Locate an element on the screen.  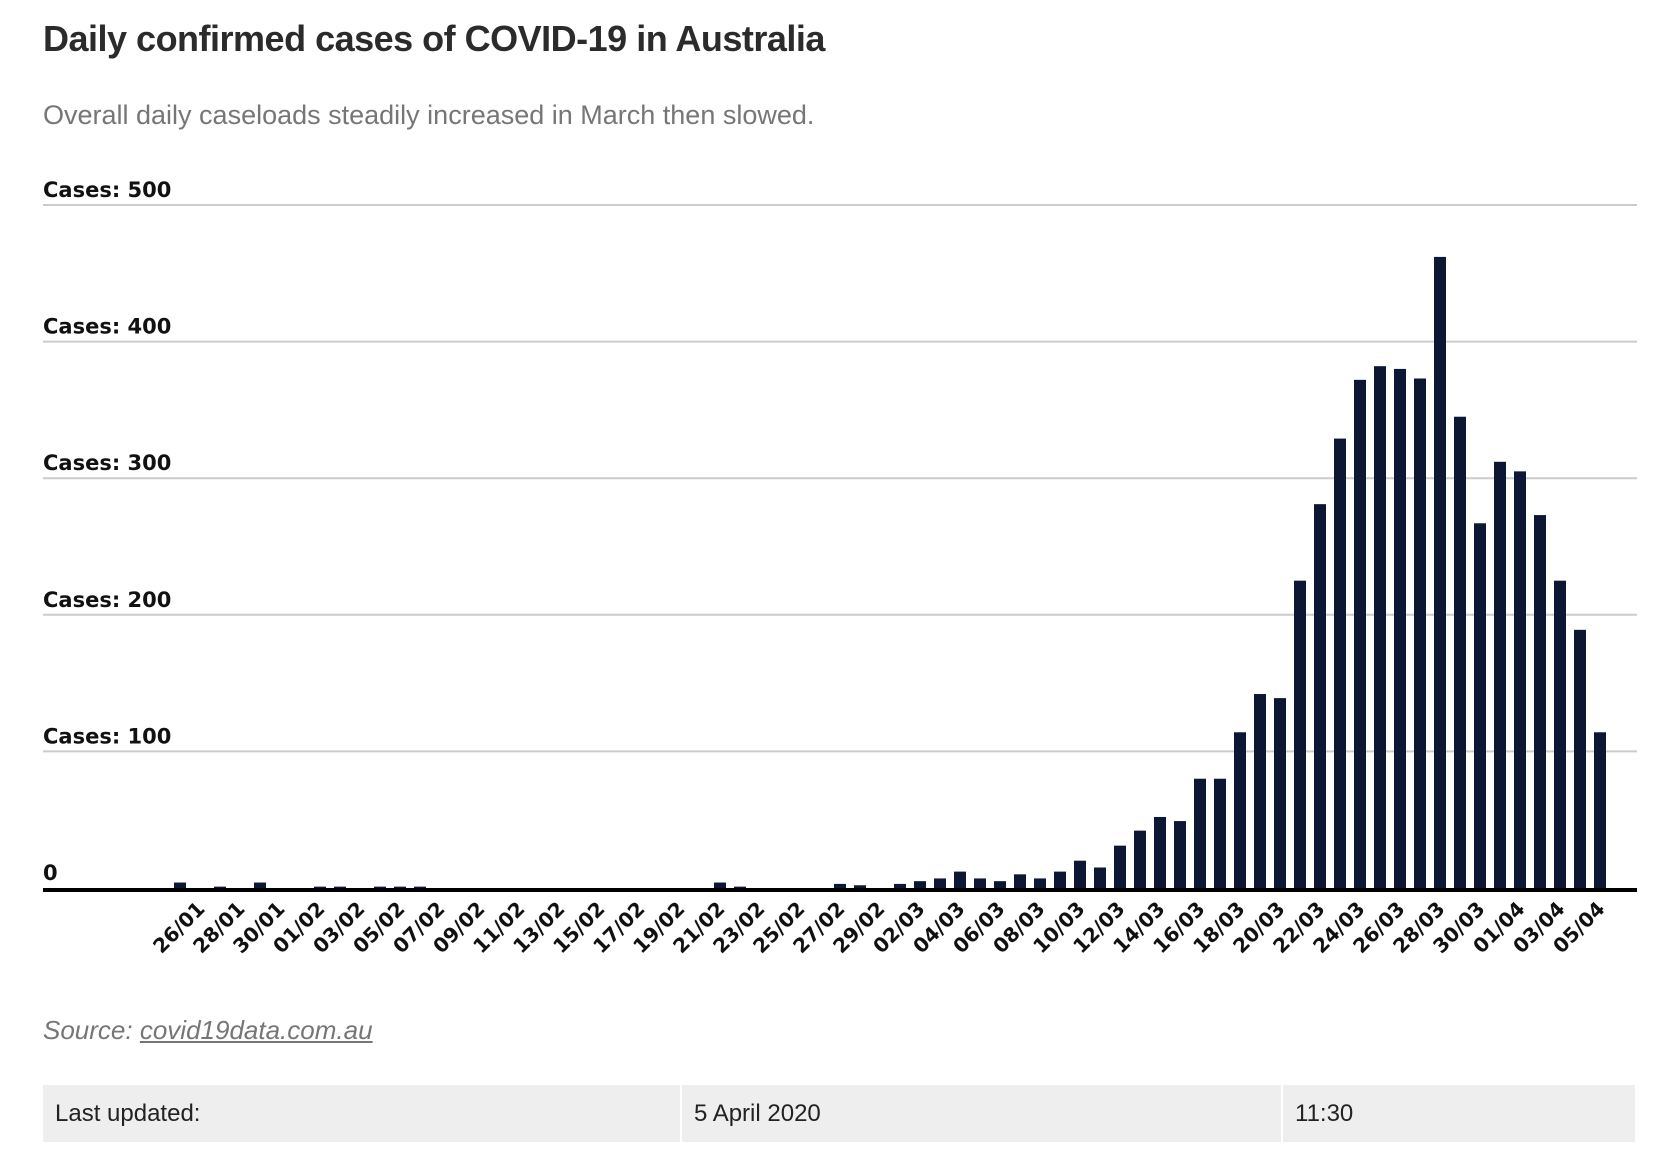
last-updated-time: 11:30 is located at coordinates (1324, 1113).